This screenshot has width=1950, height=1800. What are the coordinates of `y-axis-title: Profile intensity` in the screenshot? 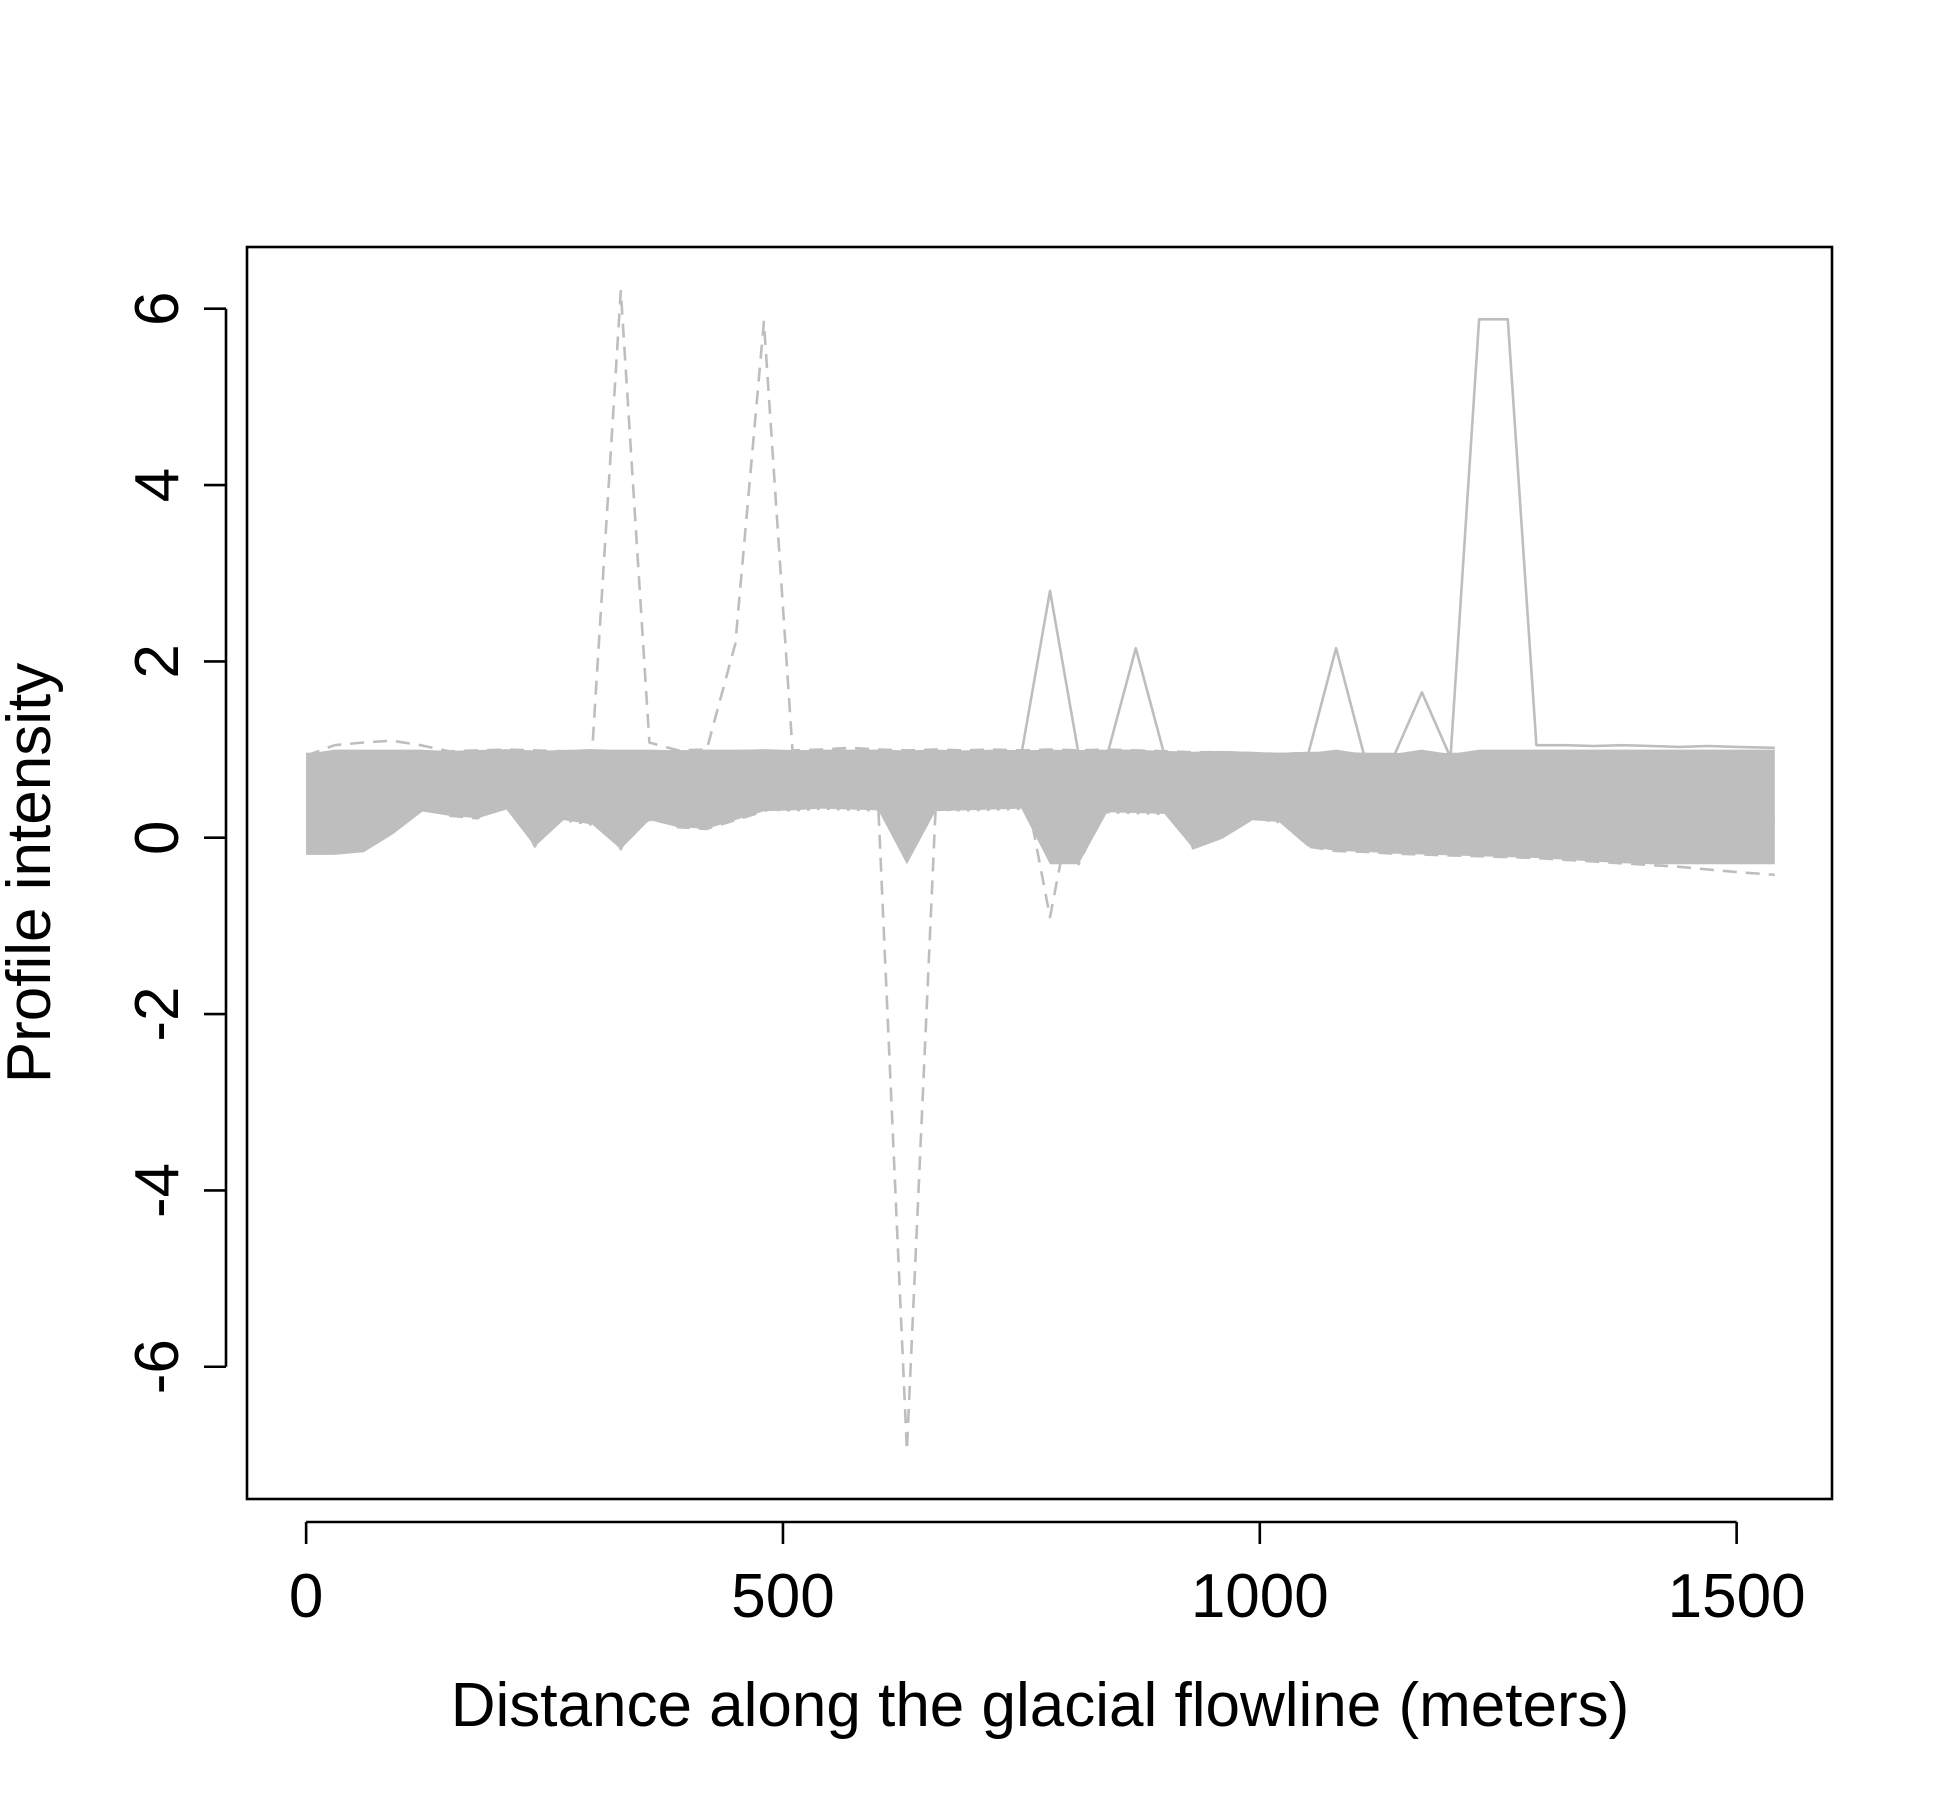 It's located at (32, 873).